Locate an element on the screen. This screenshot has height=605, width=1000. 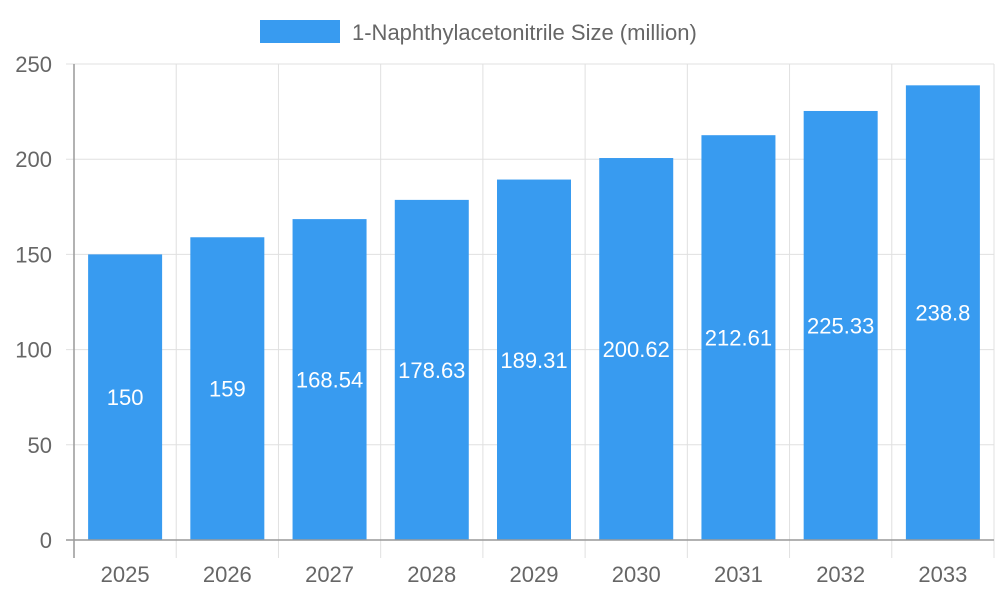
bar-2026 is located at coordinates (227, 388).